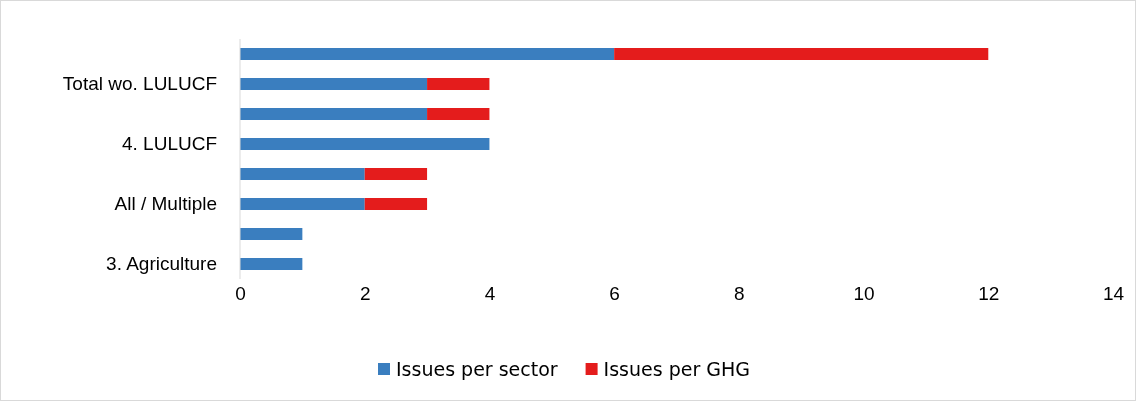  What do you see at coordinates (490, 294) in the screenshot?
I see `x-tick-label: 4` at bounding box center [490, 294].